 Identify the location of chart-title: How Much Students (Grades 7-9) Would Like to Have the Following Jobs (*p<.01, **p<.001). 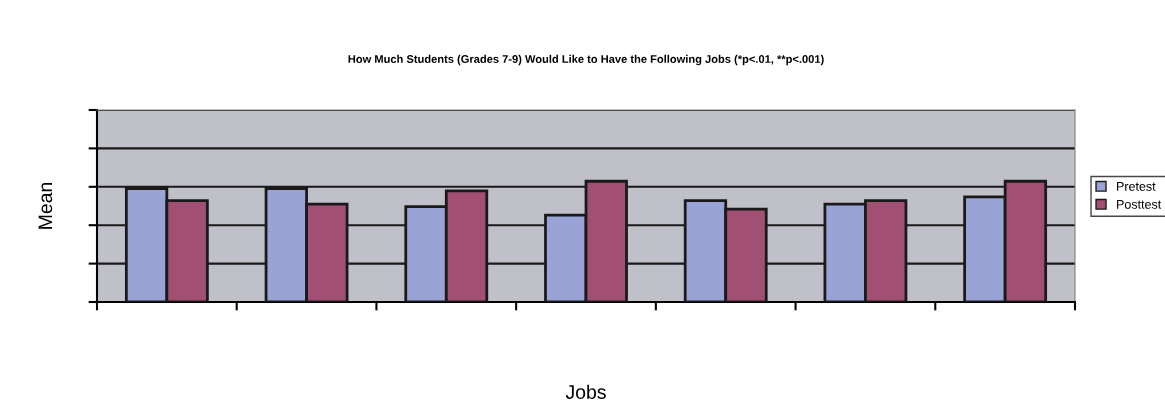
(586, 60).